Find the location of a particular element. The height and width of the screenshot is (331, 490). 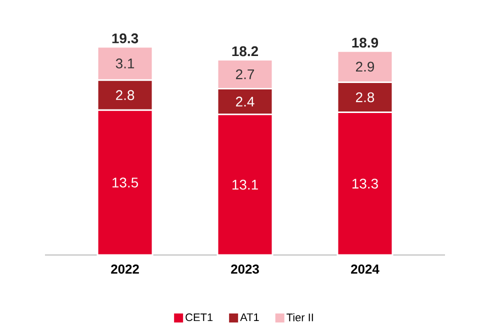

total-label: 18.2 is located at coordinates (245, 51).